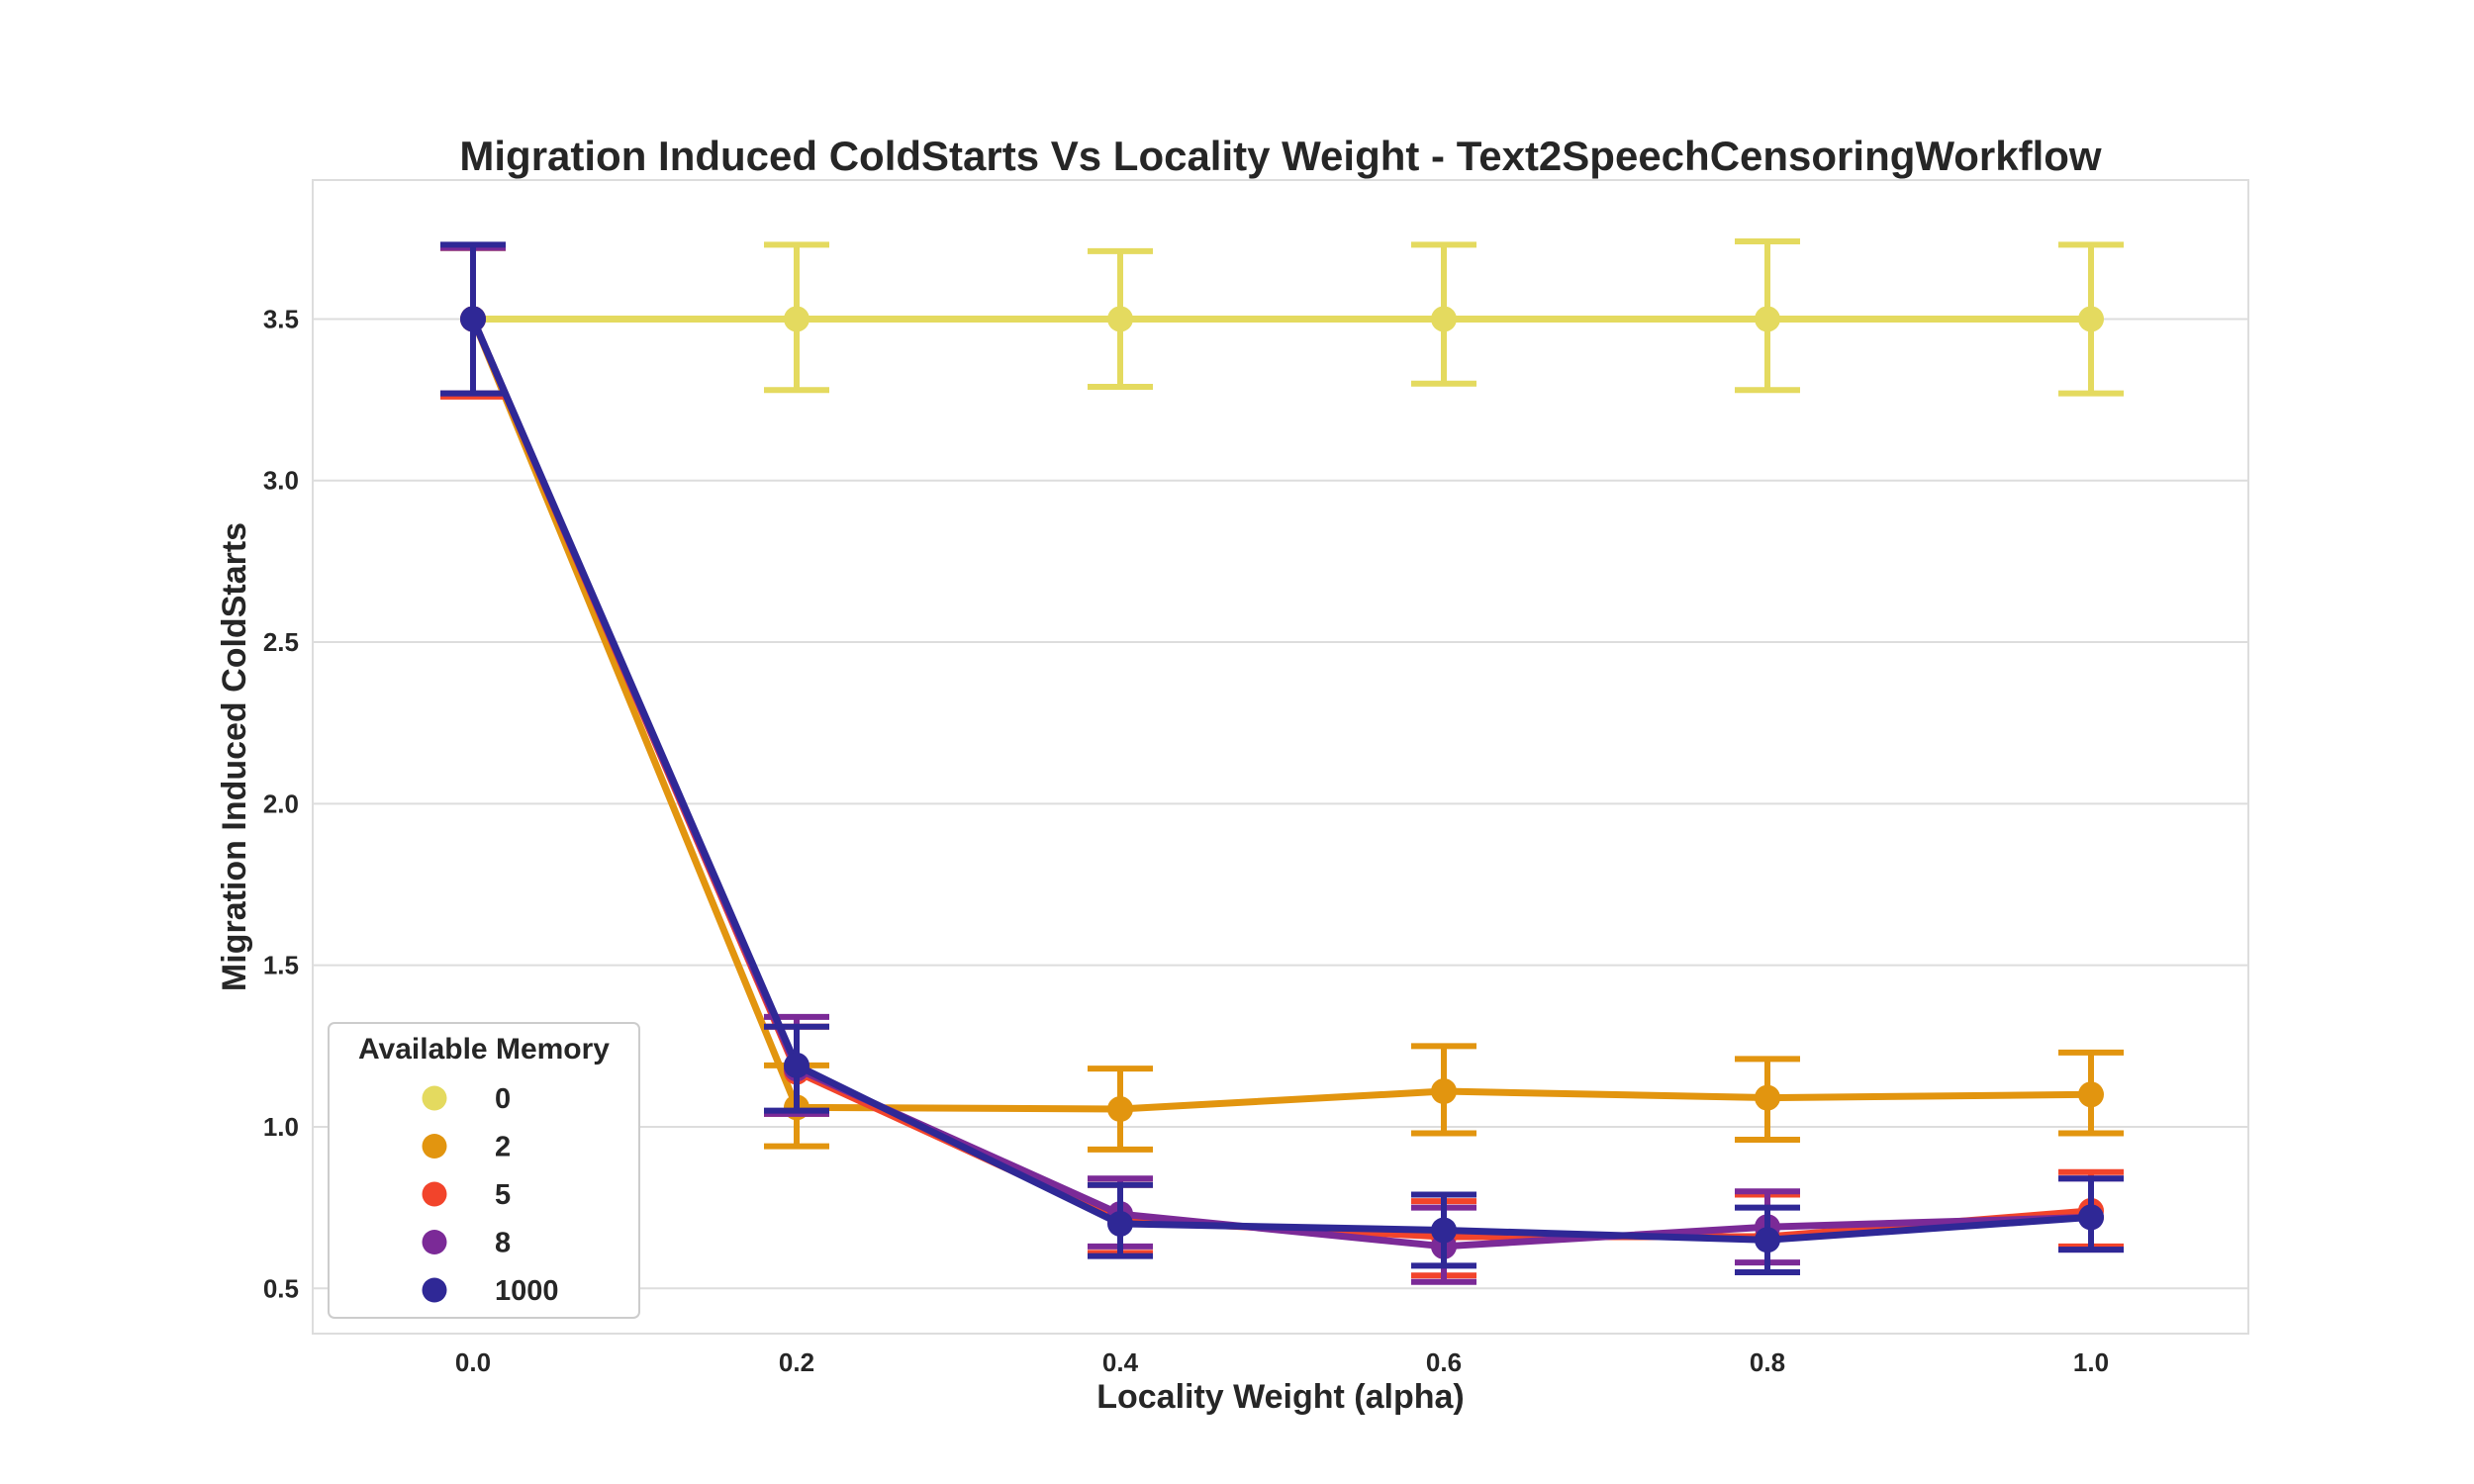 The image size is (2474, 1484). Describe the element at coordinates (1280, 1397) in the screenshot. I see `x-axis-label: Locality Weight (alpha)` at that location.